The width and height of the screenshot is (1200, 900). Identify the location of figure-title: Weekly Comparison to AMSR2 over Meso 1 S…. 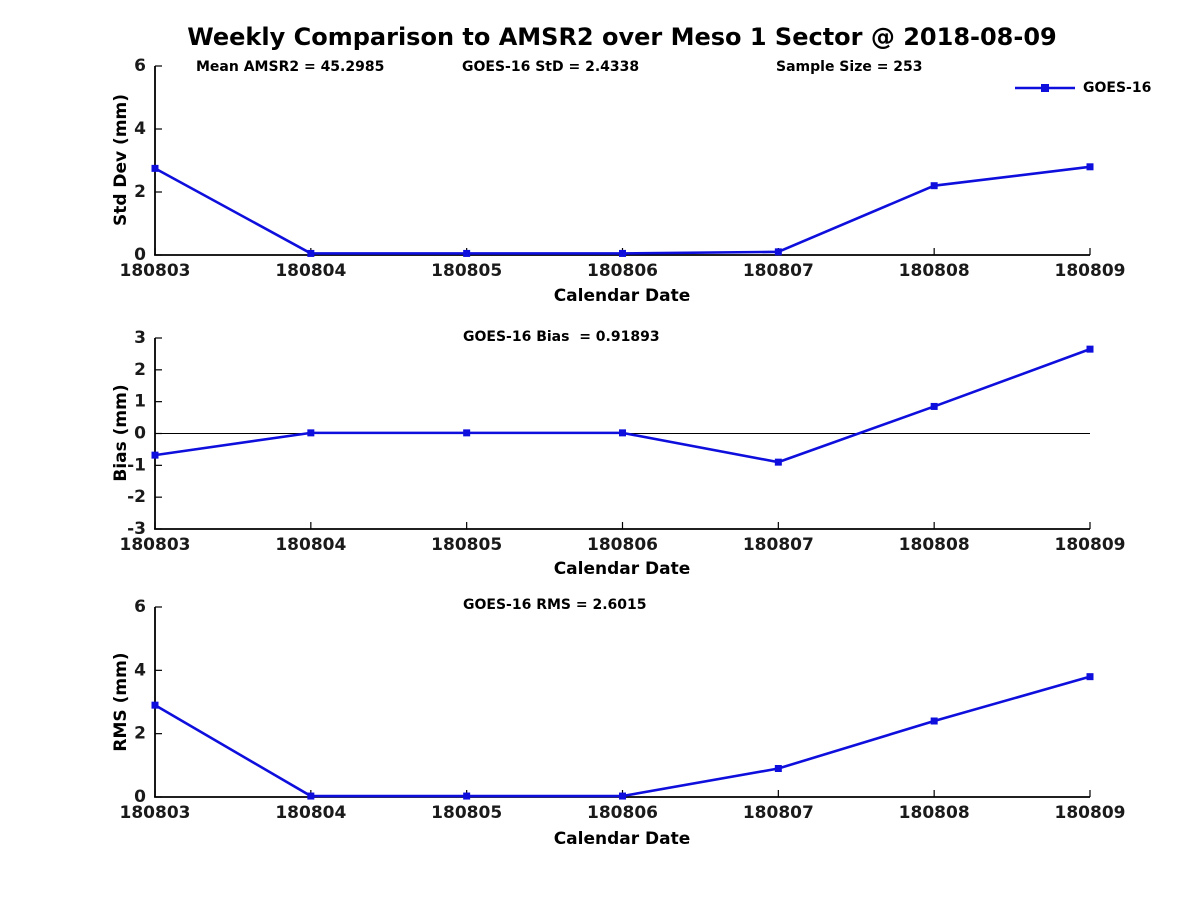
(622, 37).